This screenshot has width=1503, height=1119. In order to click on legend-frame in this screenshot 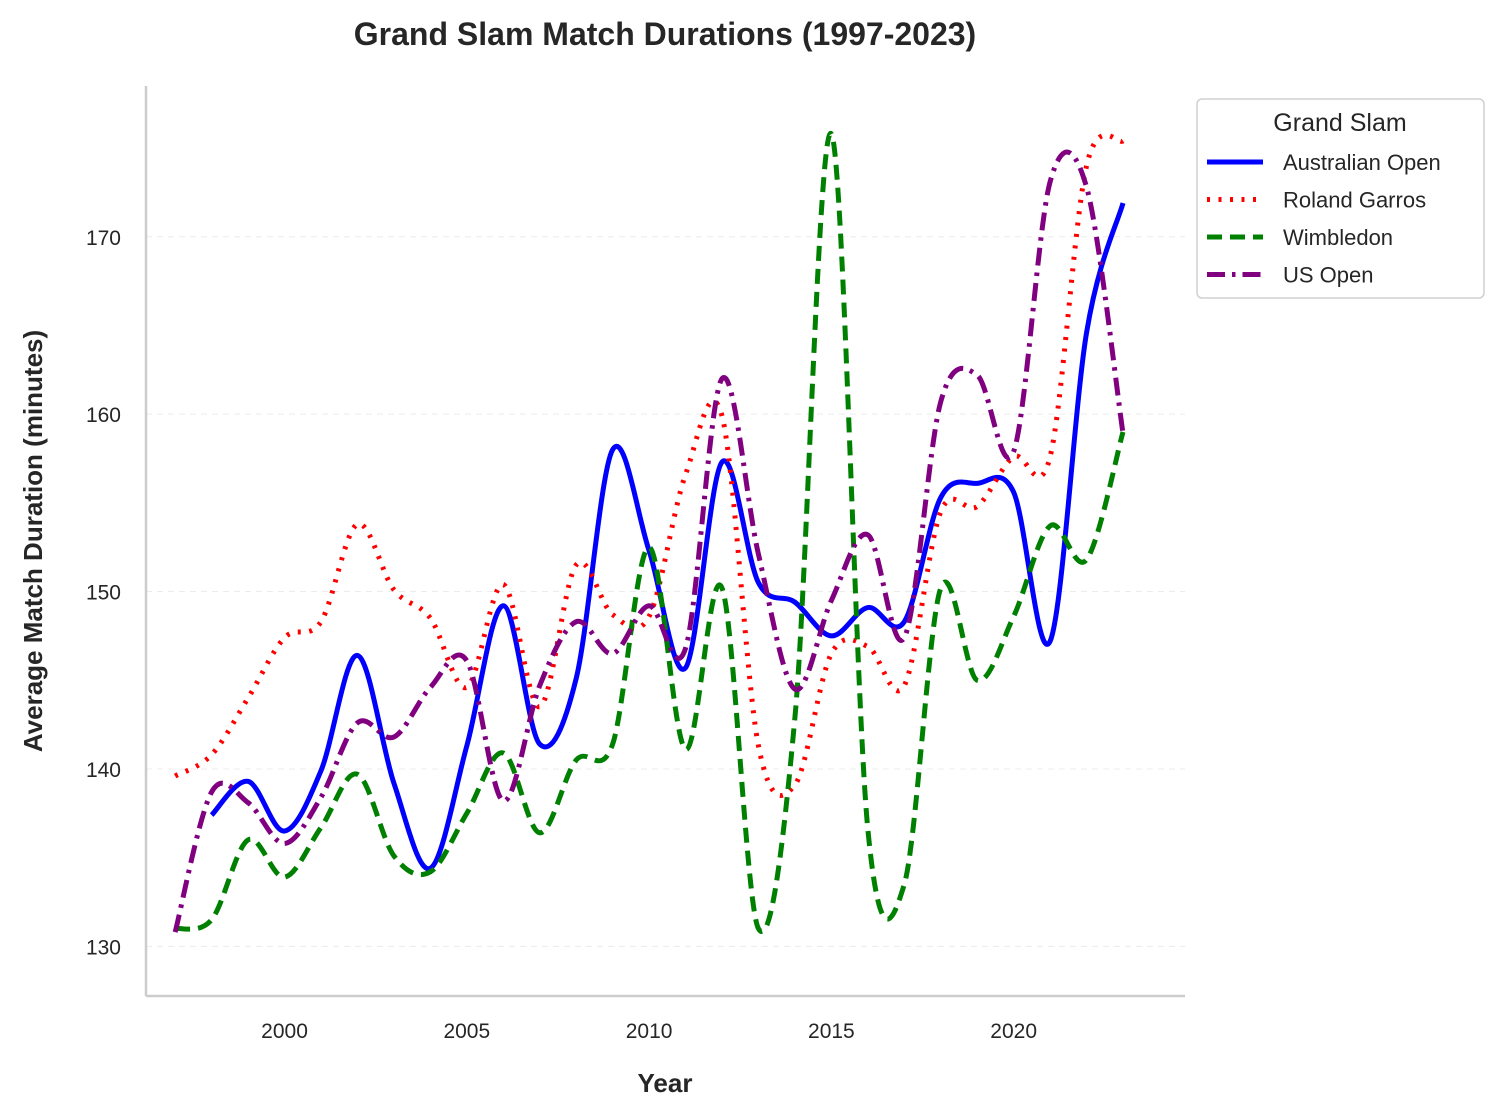, I will do `click(1340, 198)`.